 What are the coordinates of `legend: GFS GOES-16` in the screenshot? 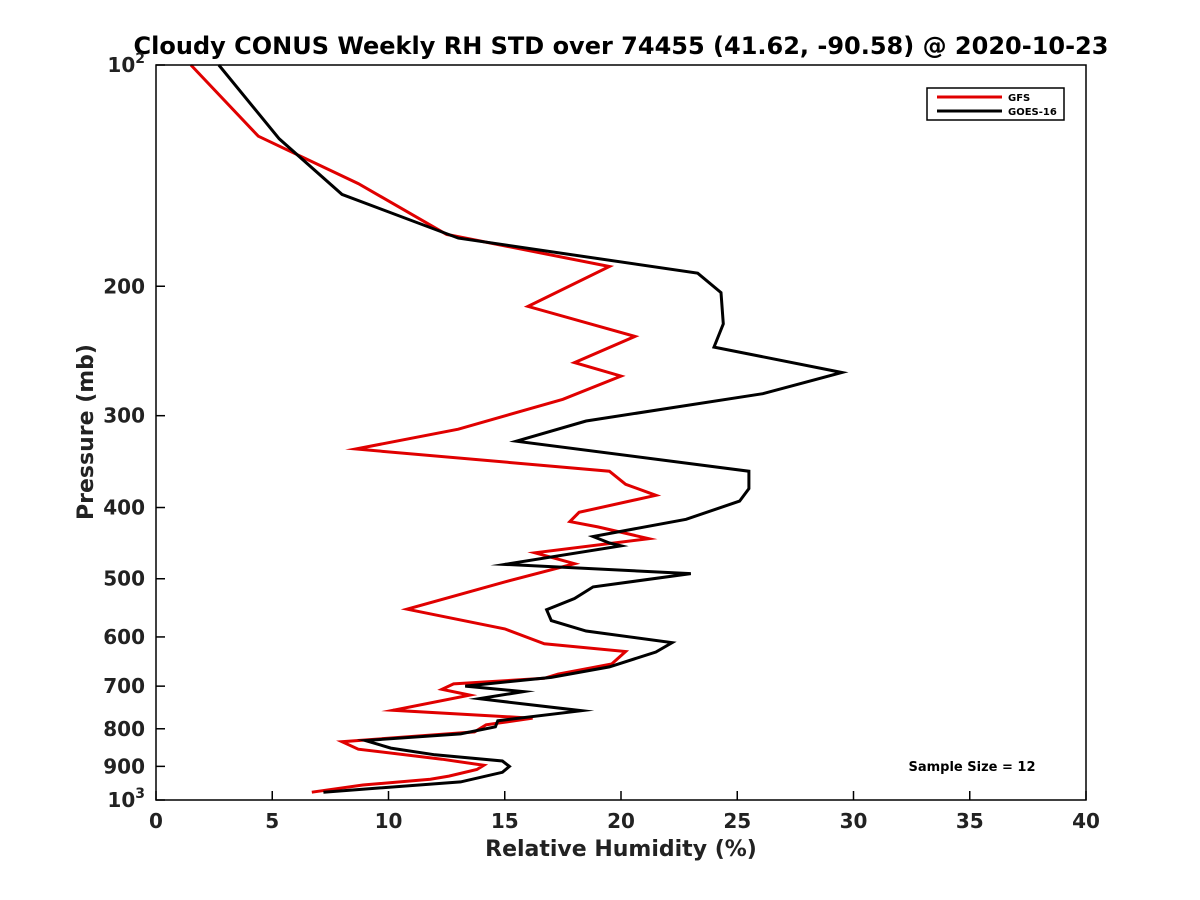 It's located at (995, 104).